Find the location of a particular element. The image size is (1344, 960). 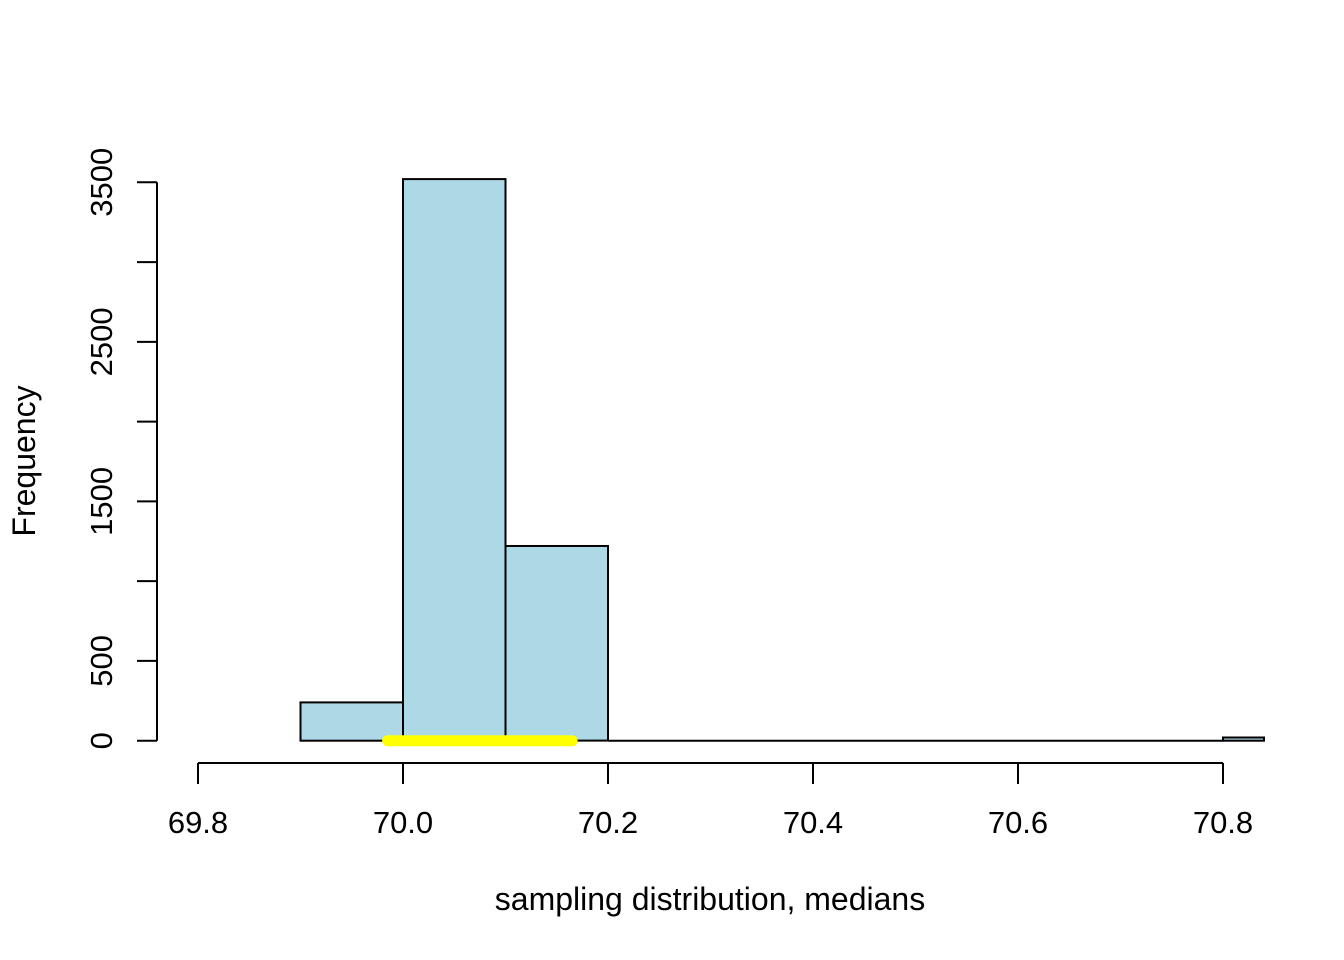

x-tick-label: 70.0 is located at coordinates (403, 822).